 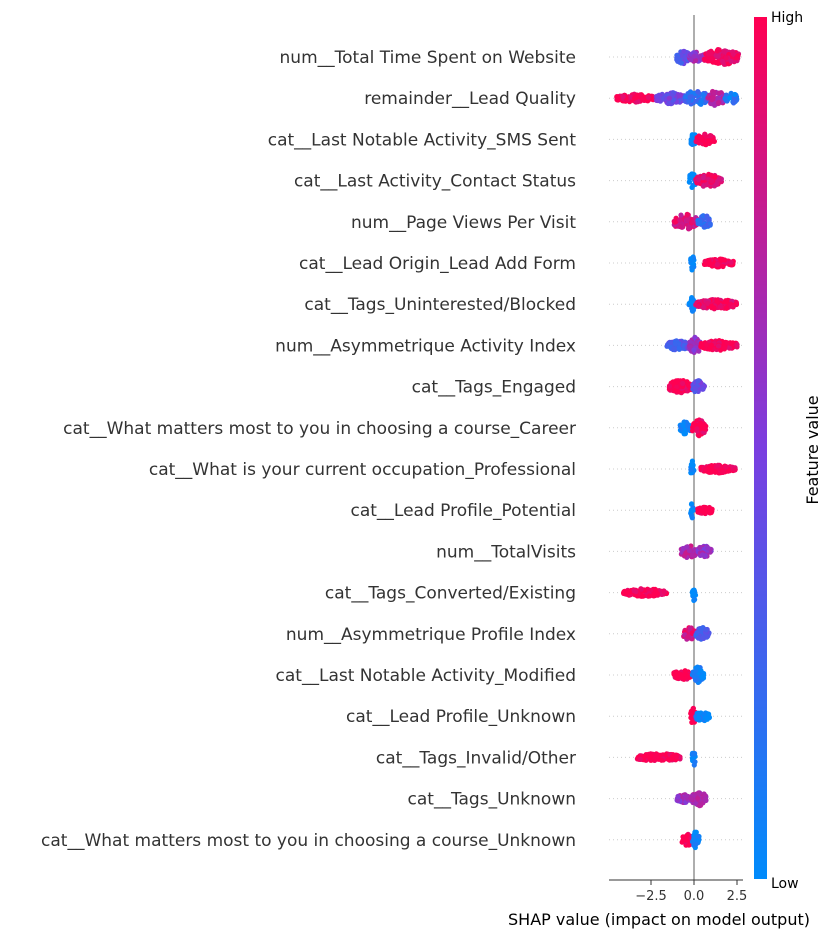 I want to click on colorbar: High Low Feature value, so click(x=788, y=451).